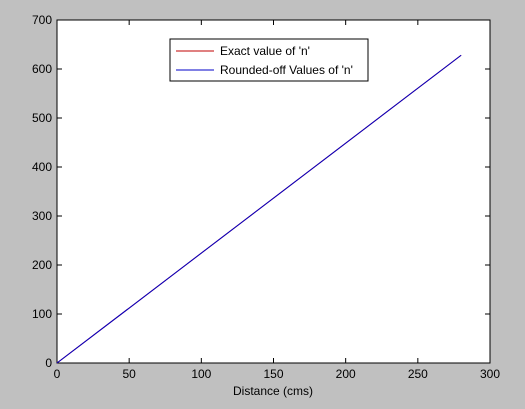 The height and width of the screenshot is (409, 525). I want to click on y-tick-label: 700, so click(42, 20).